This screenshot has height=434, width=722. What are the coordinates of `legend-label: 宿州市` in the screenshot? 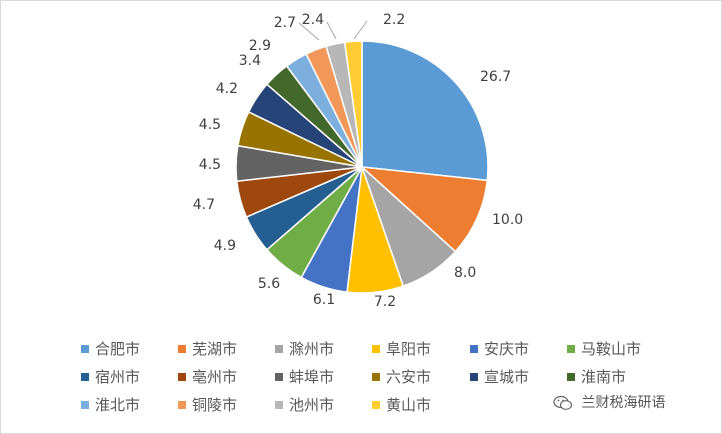 It's located at (118, 377).